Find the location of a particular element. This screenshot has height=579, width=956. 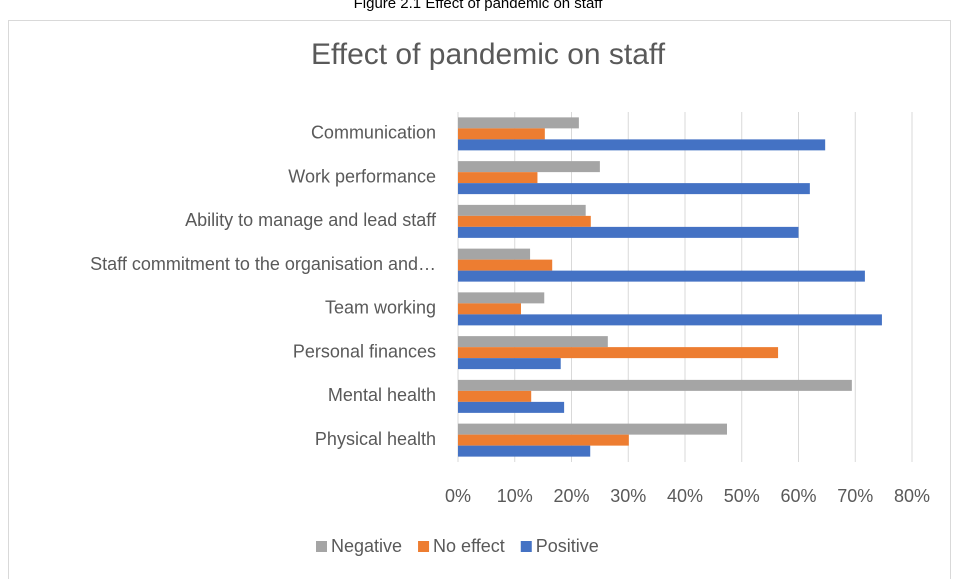

x-tick-label: 50% is located at coordinates (742, 496).